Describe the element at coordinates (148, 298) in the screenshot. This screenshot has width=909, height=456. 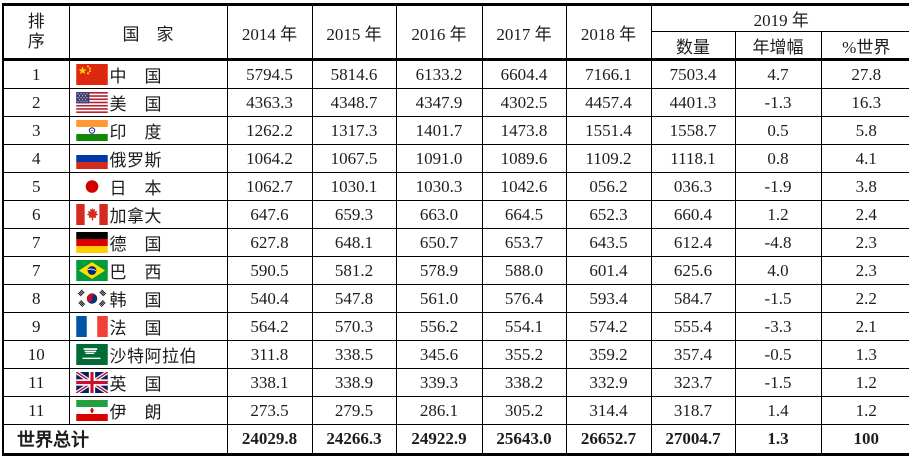
I see `country-cell: 韩 国` at that location.